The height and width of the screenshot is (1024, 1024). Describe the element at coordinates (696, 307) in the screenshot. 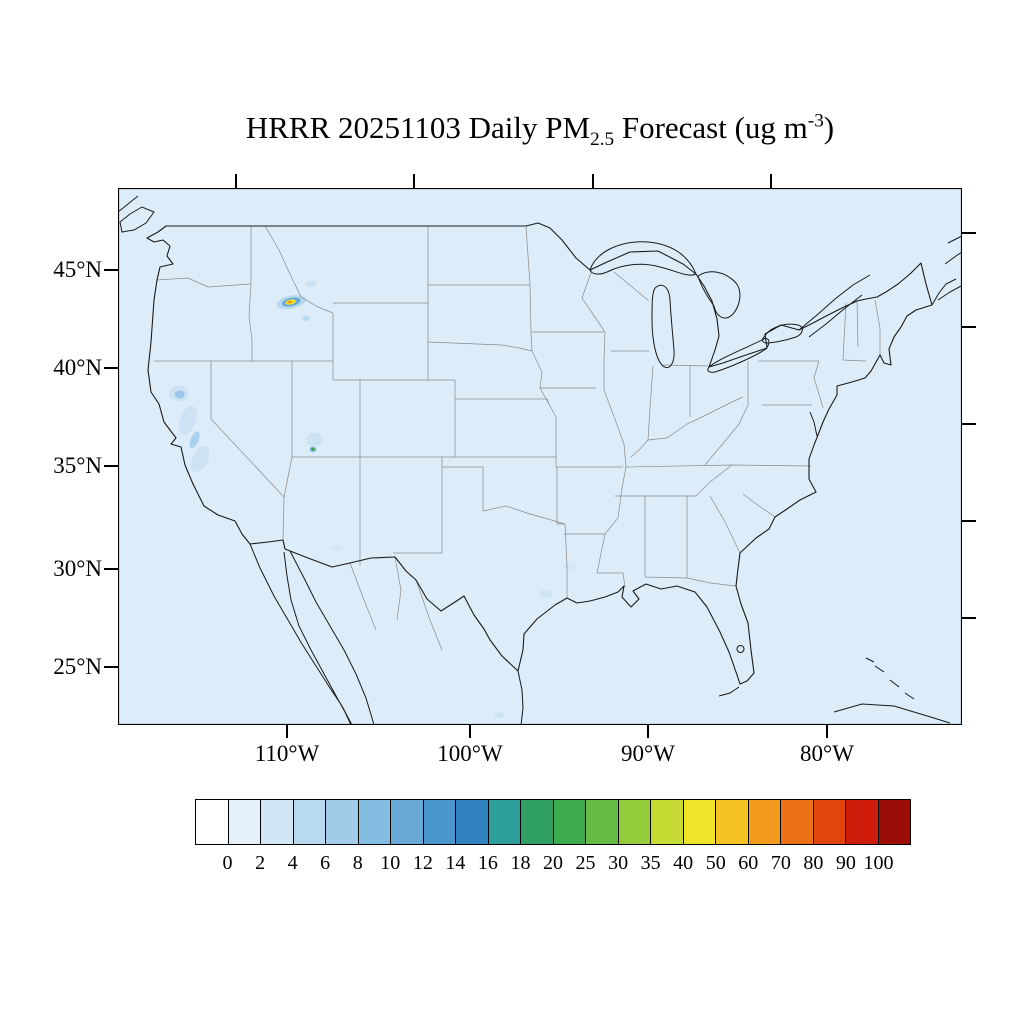

I see `great-lakes-outline` at that location.